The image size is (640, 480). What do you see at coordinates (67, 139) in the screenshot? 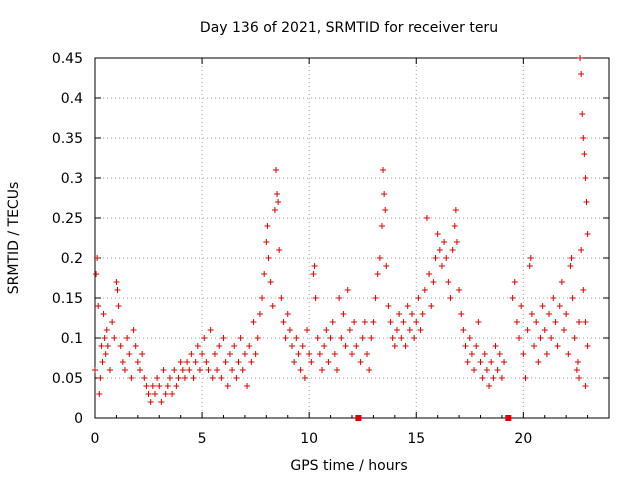
I see `y-tick-label: 0.35` at bounding box center [67, 139].